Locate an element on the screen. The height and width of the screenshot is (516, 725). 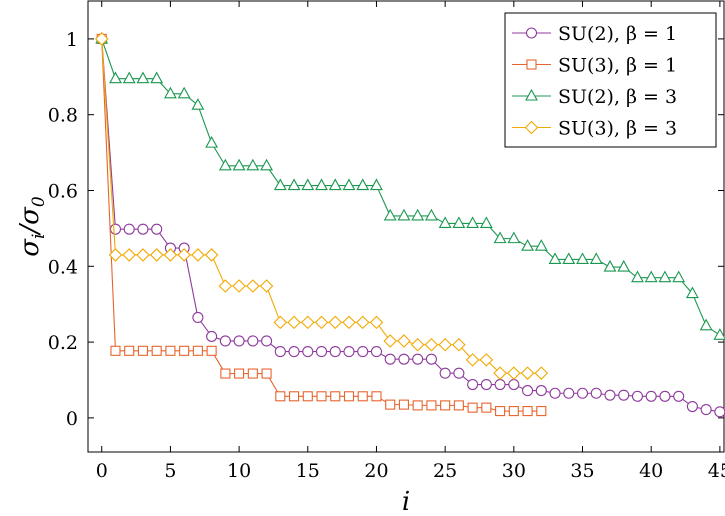
y-tick-label: 0.4 is located at coordinates (63, 267).